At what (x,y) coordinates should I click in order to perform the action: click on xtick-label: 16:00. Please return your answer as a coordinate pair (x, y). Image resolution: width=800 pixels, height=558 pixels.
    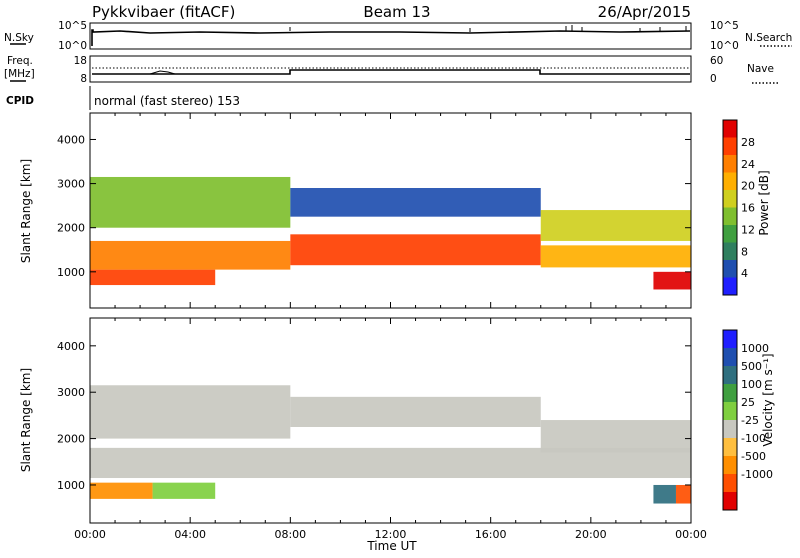
    Looking at the image, I should click on (491, 534).